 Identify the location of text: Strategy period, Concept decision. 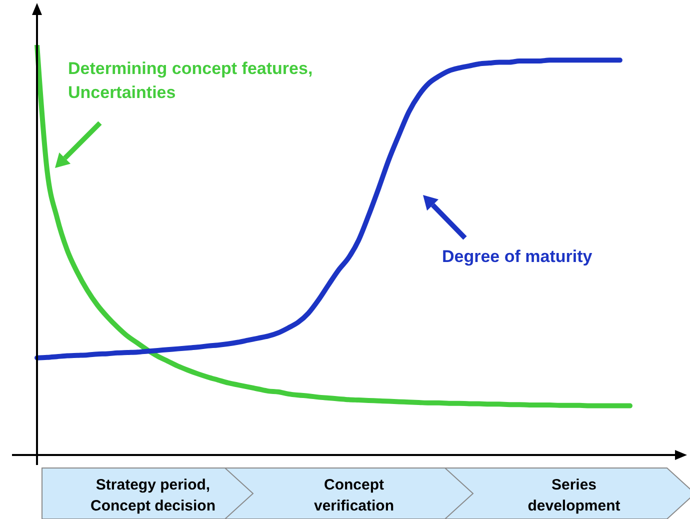
(153, 495).